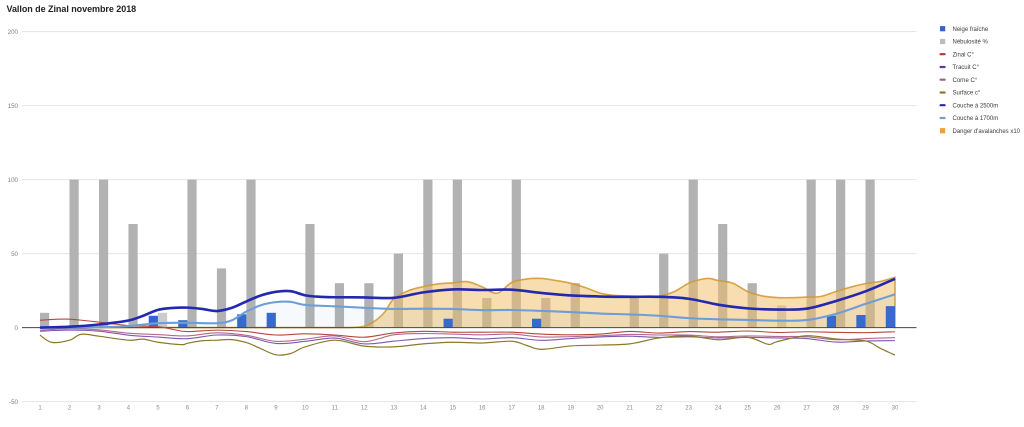 The image size is (1024, 427). What do you see at coordinates (964, 55) in the screenshot?
I see `svg-text: Zinal C°` at bounding box center [964, 55].